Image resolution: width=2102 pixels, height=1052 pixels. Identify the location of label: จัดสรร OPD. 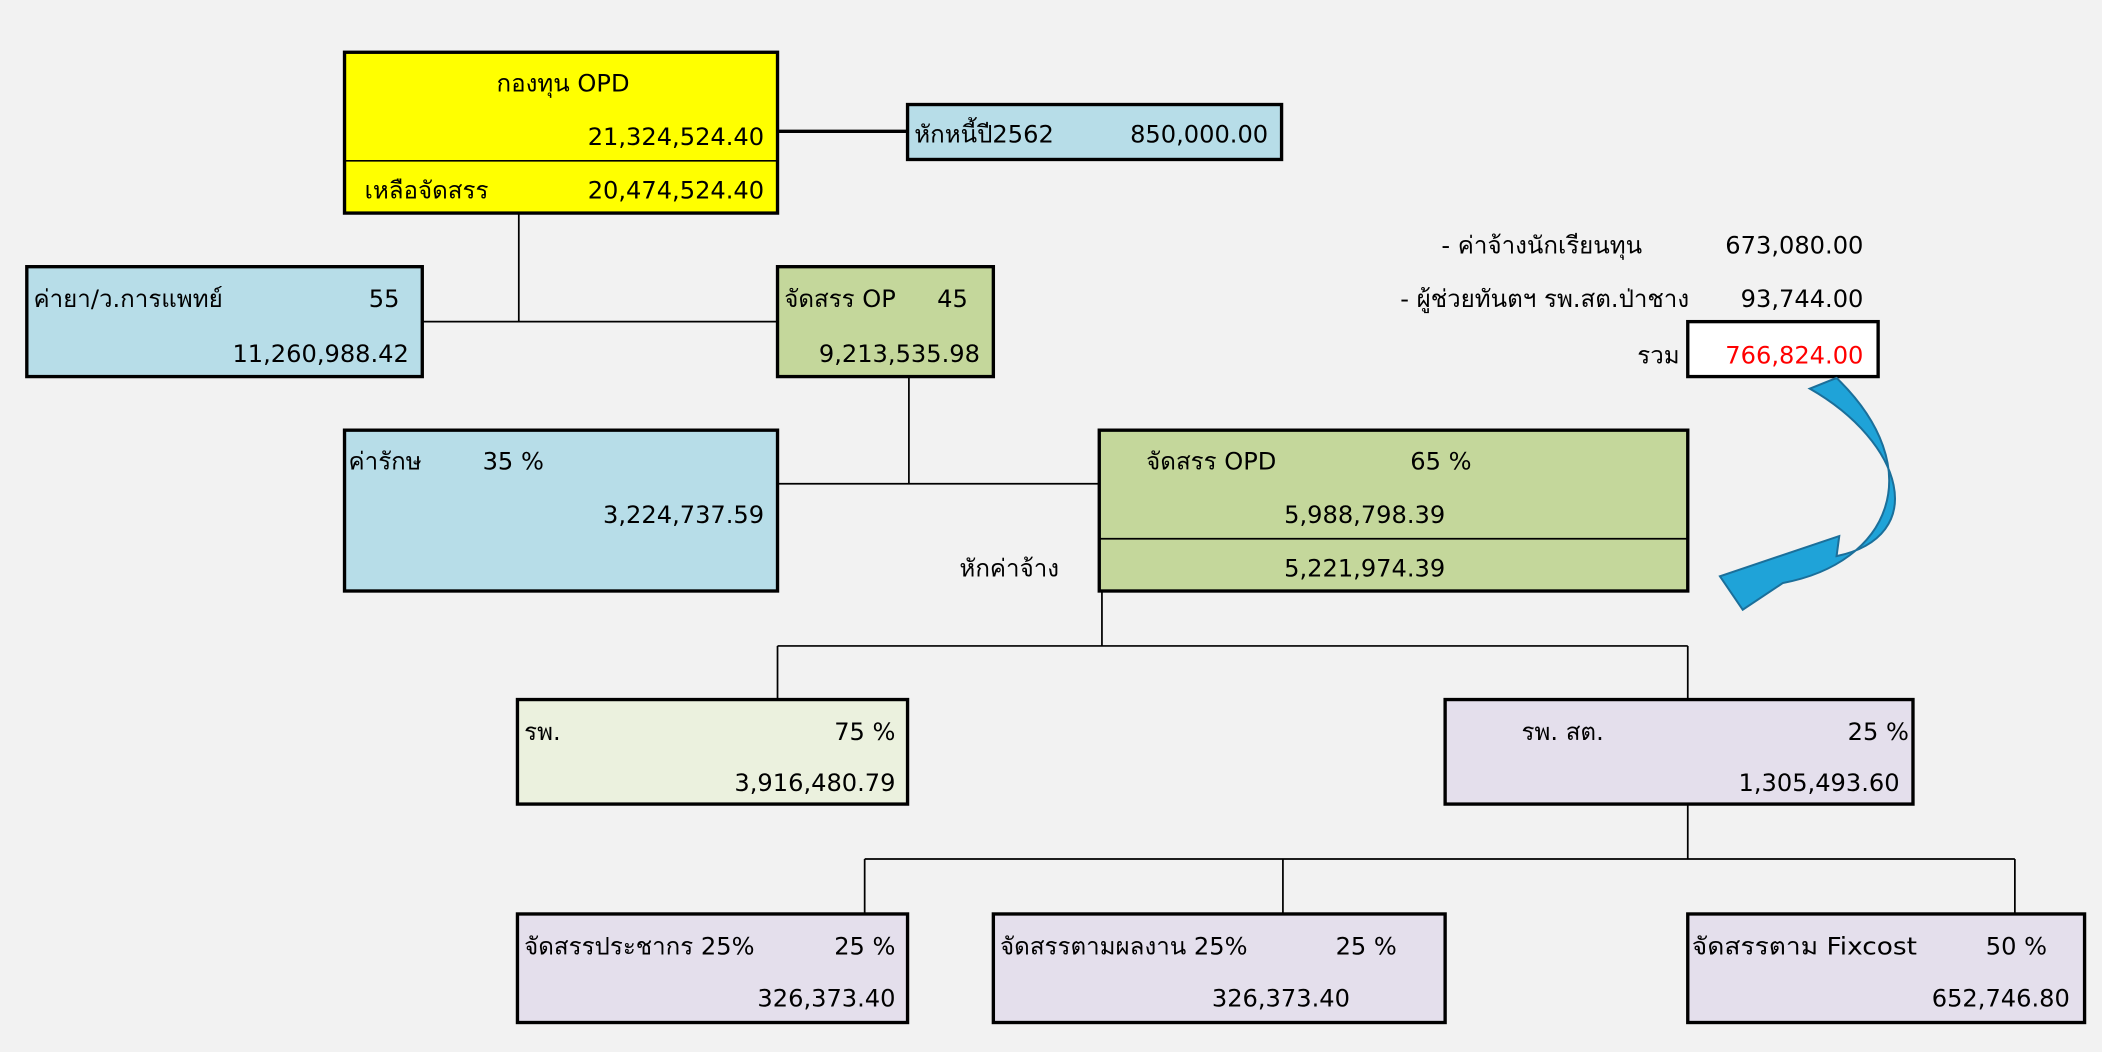
(1211, 461).